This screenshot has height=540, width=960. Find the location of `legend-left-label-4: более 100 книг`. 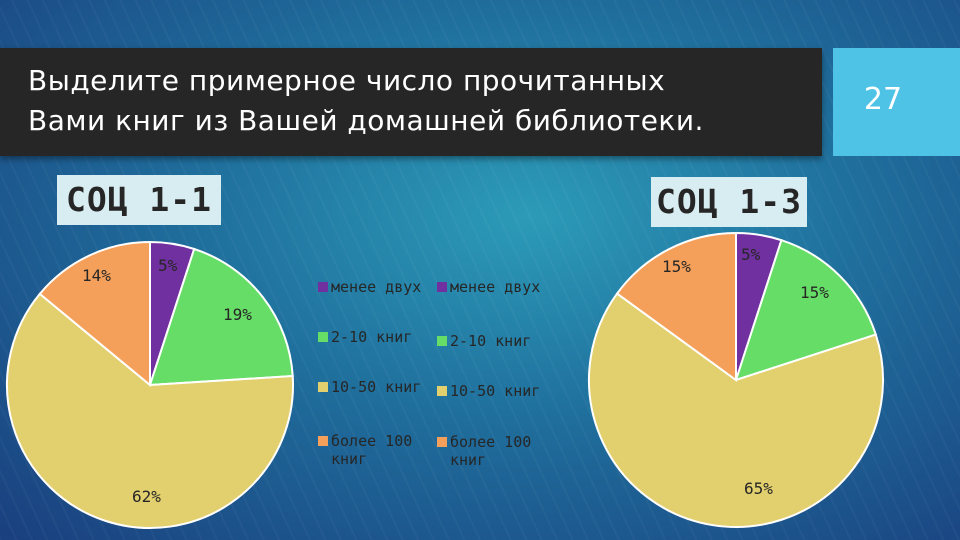

legend-left-label-4: более 100 книг is located at coordinates (372, 450).